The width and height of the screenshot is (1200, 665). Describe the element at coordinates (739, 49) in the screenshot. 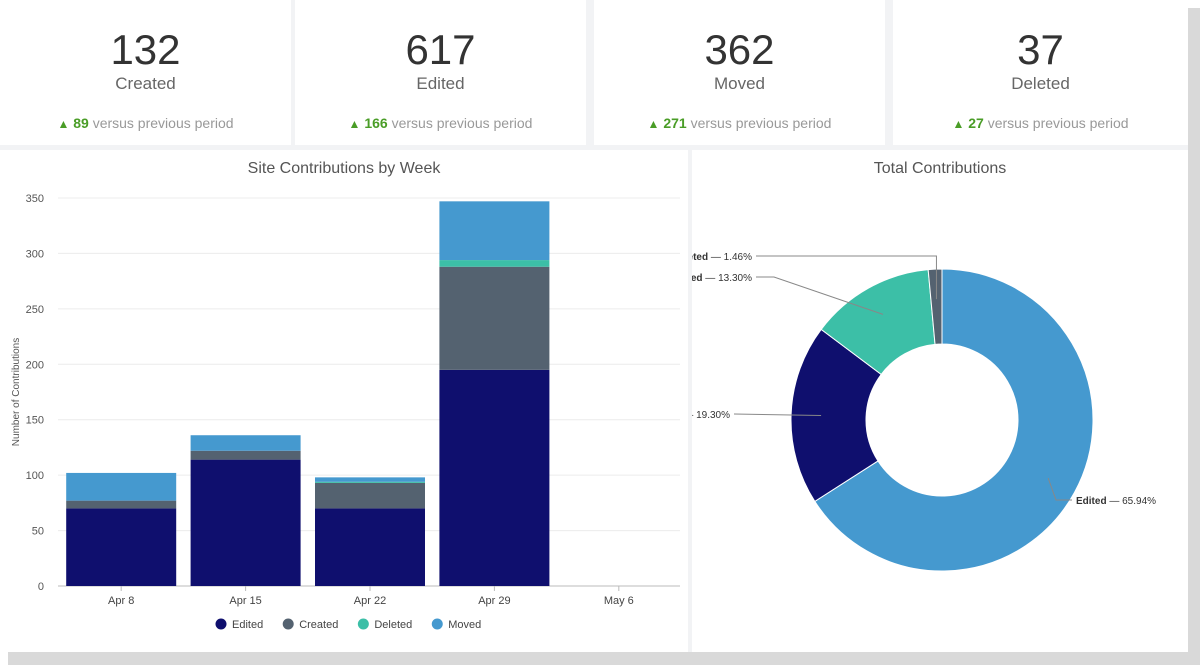

I see `kpi-value: 362` at that location.